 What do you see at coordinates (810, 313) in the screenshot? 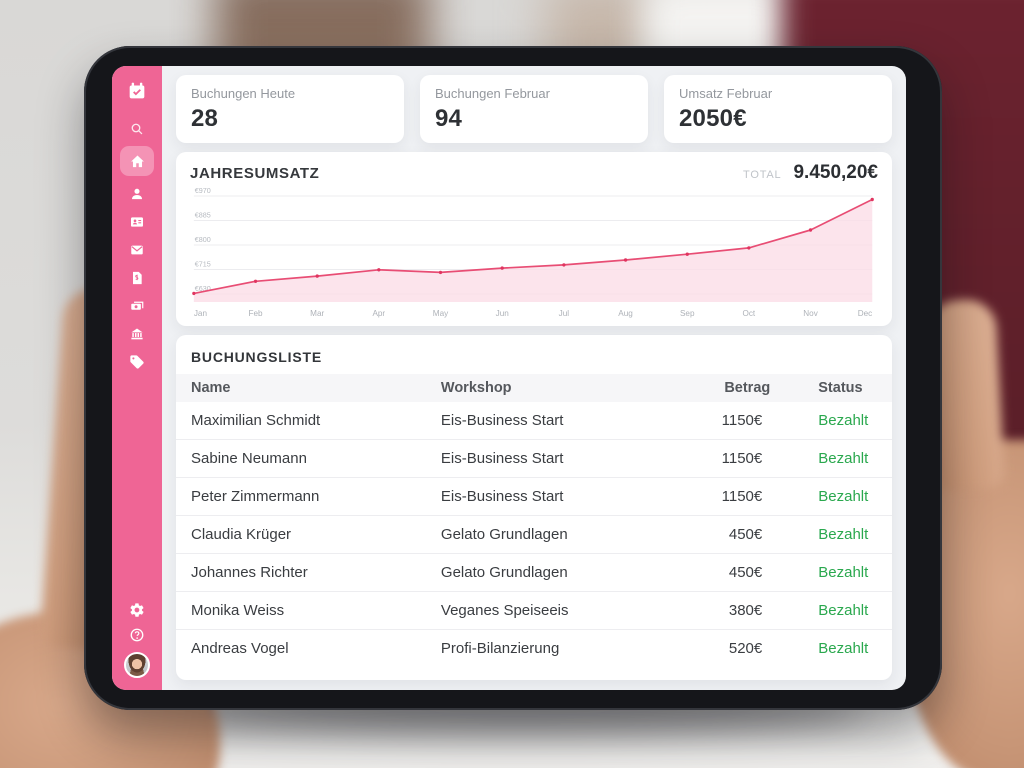
I see `svg-text: Nov` at bounding box center [810, 313].